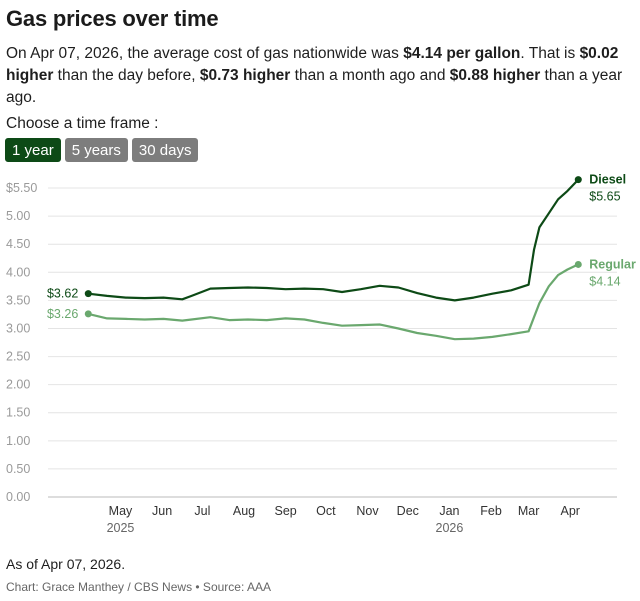 Image resolution: width=640 pixels, height=601 pixels. Describe the element at coordinates (495, 75) in the screenshot. I see `summary-year-change: $0.88 higher` at that location.